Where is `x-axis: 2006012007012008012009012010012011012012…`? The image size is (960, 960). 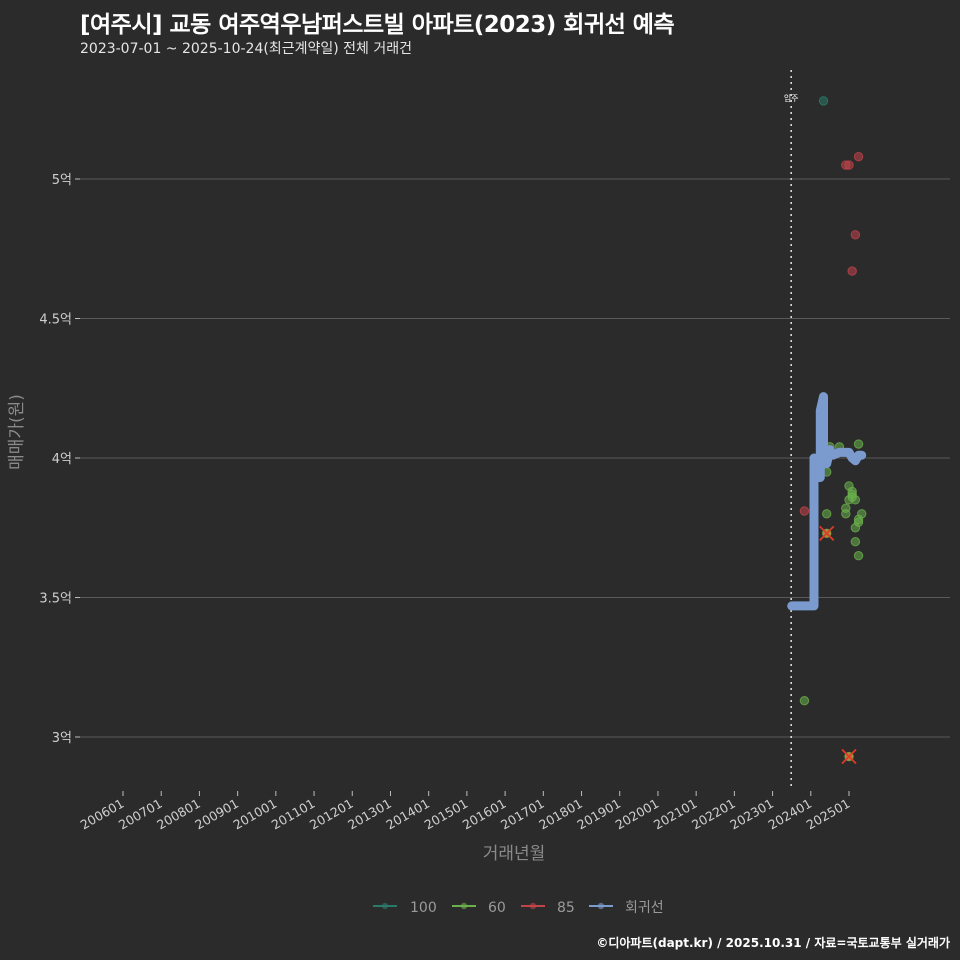
x-axis: 2006012007012008012009012010012011012012… is located at coordinates (465, 811).